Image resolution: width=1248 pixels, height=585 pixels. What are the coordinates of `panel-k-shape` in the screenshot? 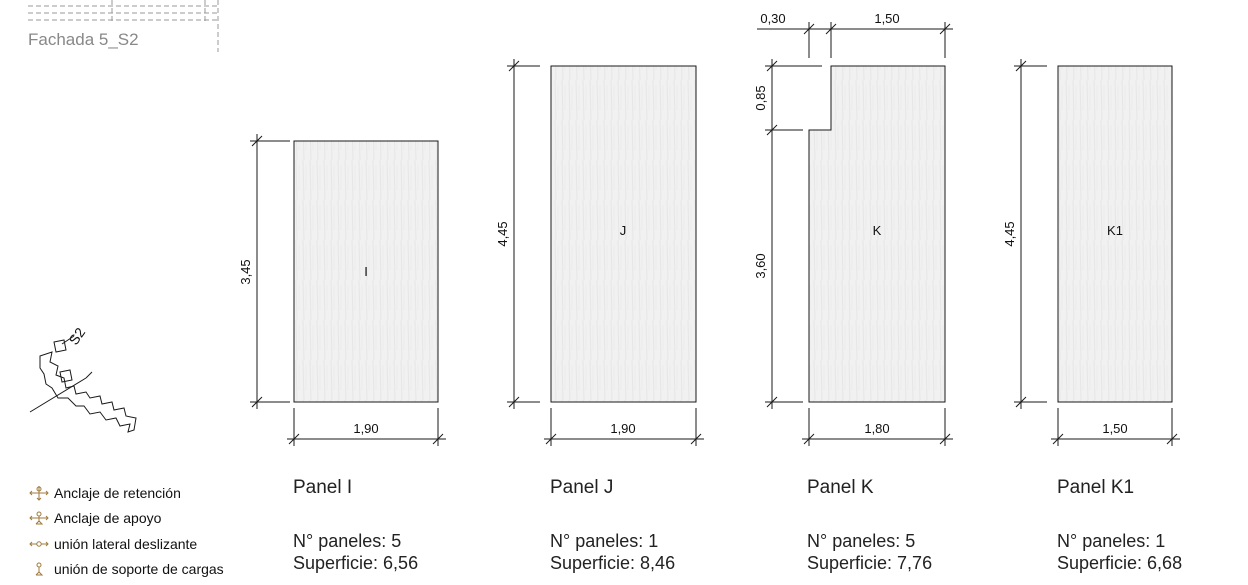 It's located at (877, 234).